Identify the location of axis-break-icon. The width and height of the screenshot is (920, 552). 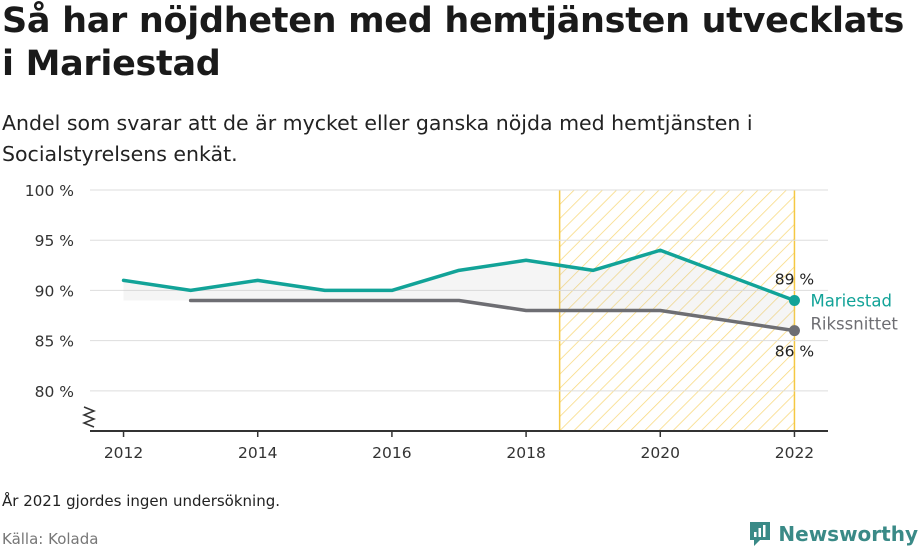
(89, 417).